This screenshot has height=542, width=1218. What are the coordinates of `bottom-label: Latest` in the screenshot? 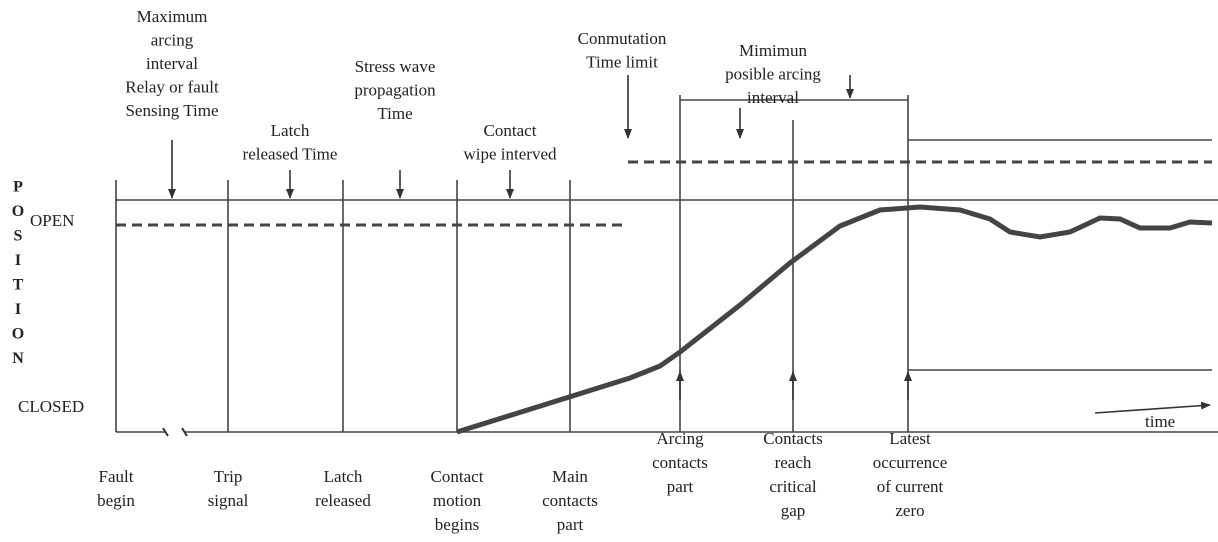 It's located at (910, 438).